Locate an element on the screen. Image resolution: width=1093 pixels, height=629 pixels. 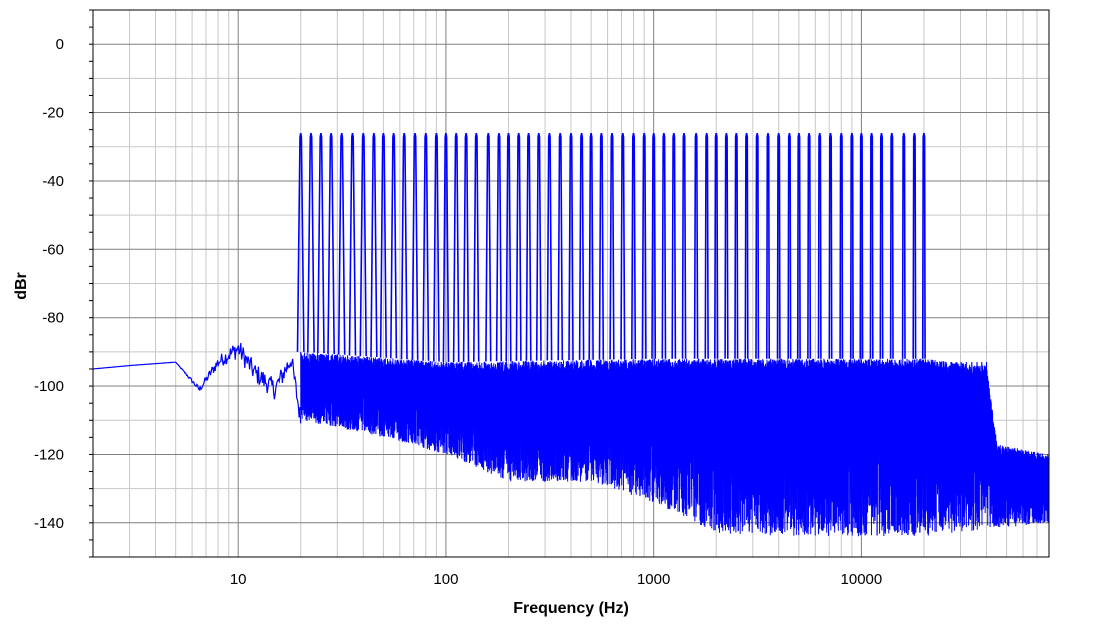
y-tick-label: -60 is located at coordinates (53, 249).